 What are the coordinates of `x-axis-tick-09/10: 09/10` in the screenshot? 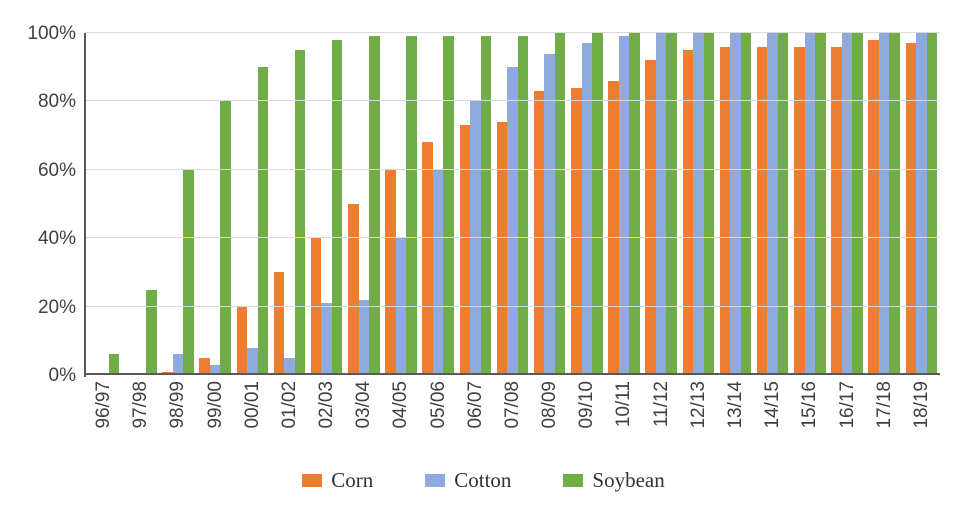 It's located at (586, 422).